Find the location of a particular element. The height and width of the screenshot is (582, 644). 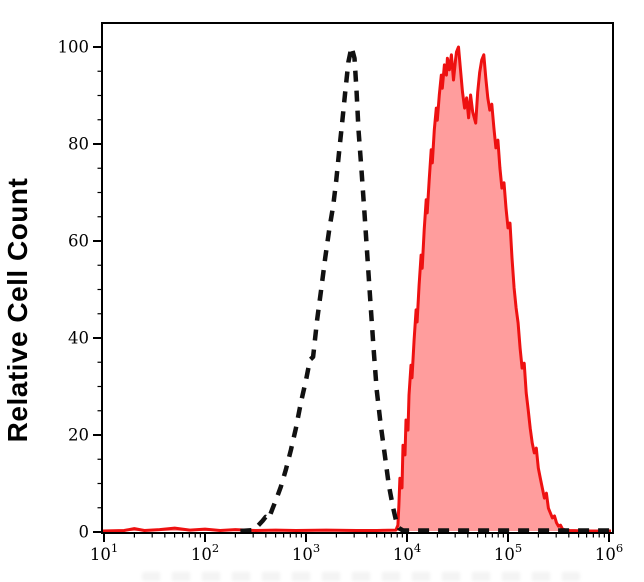

y-tick-label: 80 is located at coordinates (78, 144).